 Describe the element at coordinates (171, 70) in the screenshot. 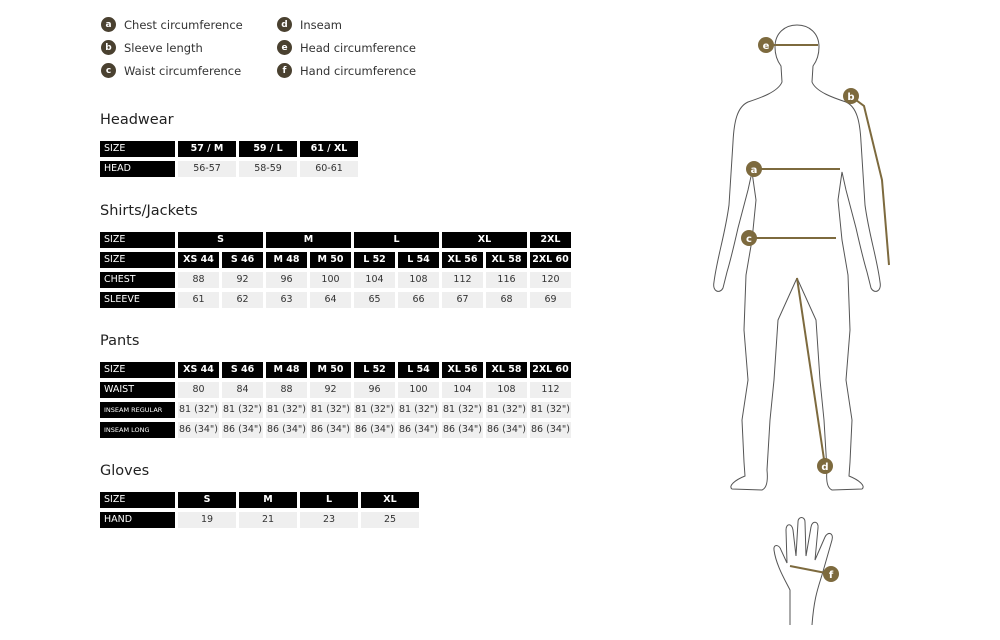

I see `legend-item-c: c Waist circumference` at that location.